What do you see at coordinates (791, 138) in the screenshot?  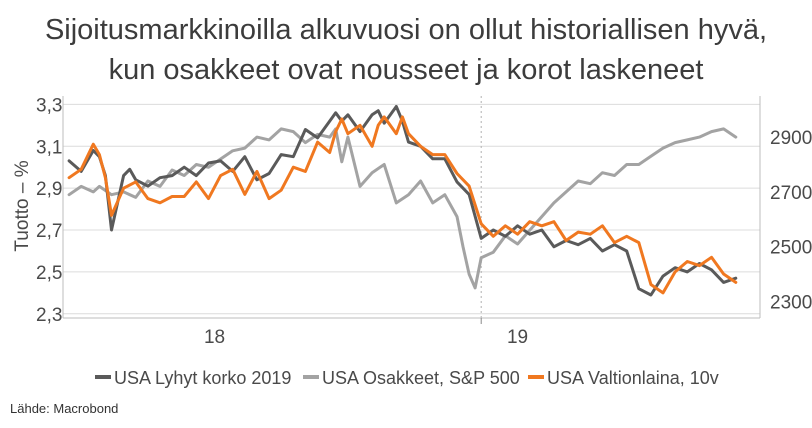 I see `right-tick-label: 2900` at bounding box center [791, 138].